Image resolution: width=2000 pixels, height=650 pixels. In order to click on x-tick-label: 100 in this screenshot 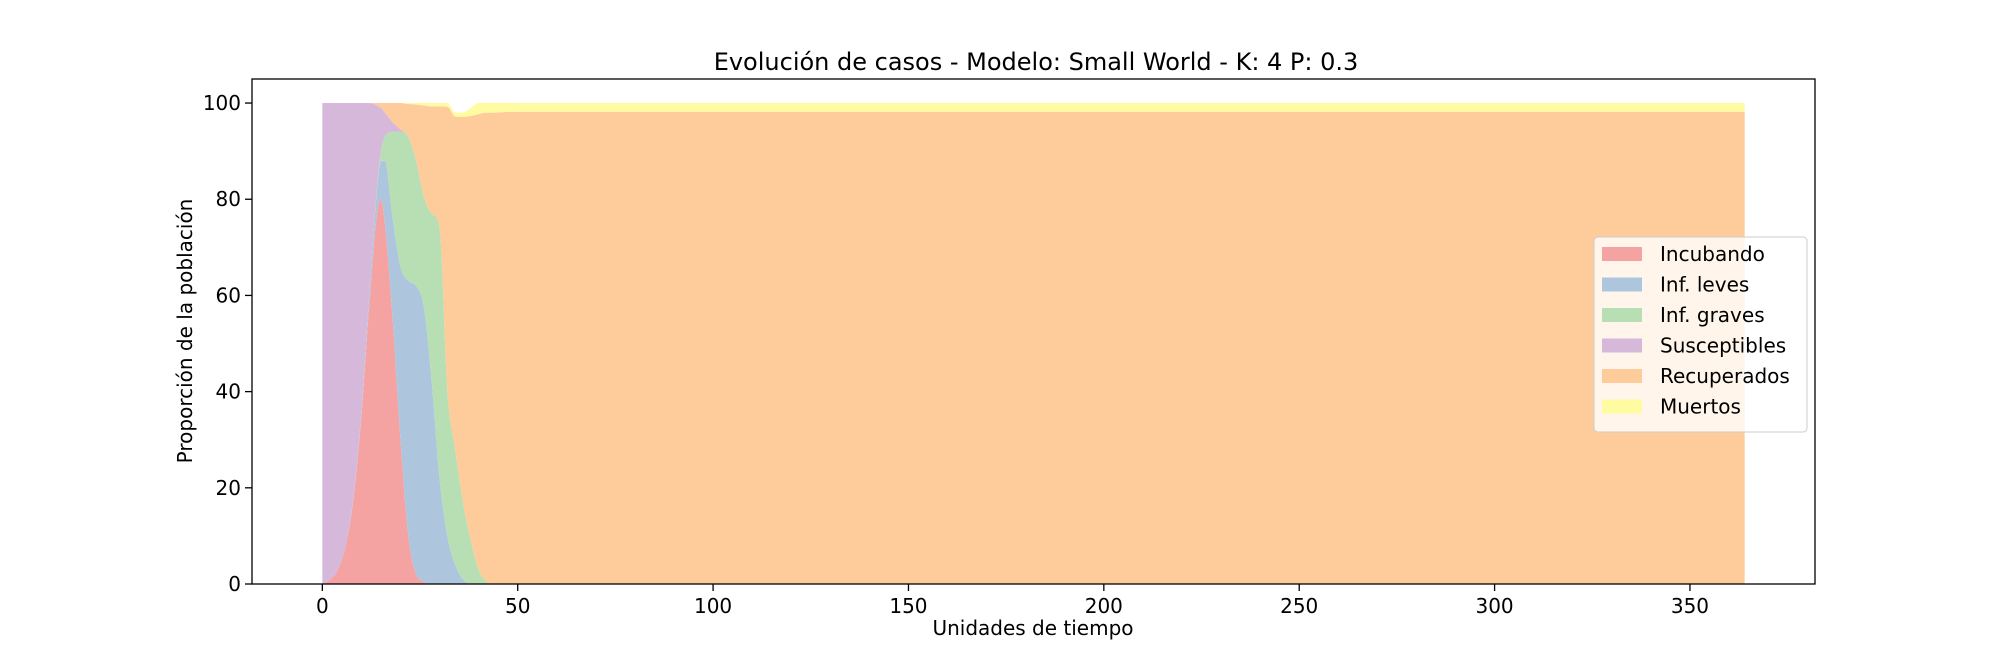, I will do `click(713, 606)`.